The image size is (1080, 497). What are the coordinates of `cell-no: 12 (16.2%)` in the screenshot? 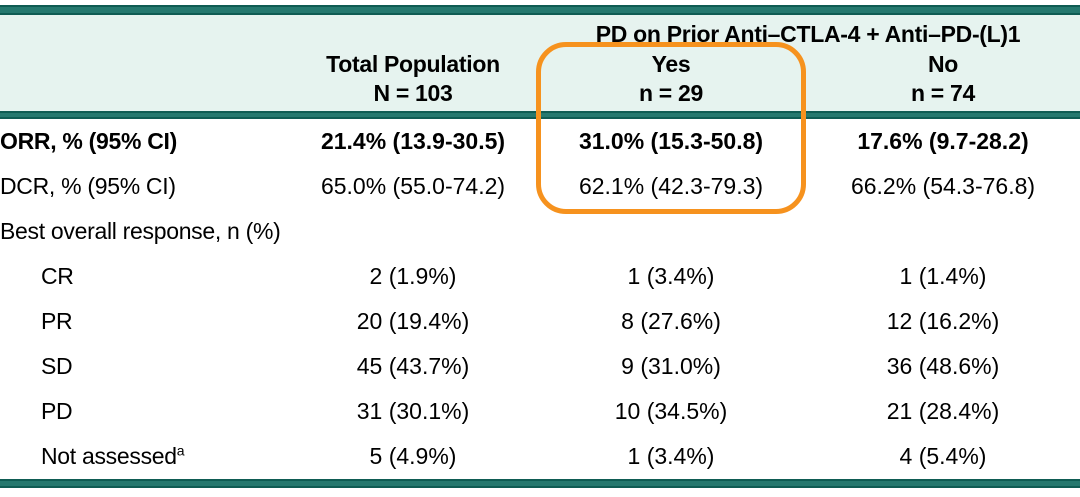 It's located at (943, 321).